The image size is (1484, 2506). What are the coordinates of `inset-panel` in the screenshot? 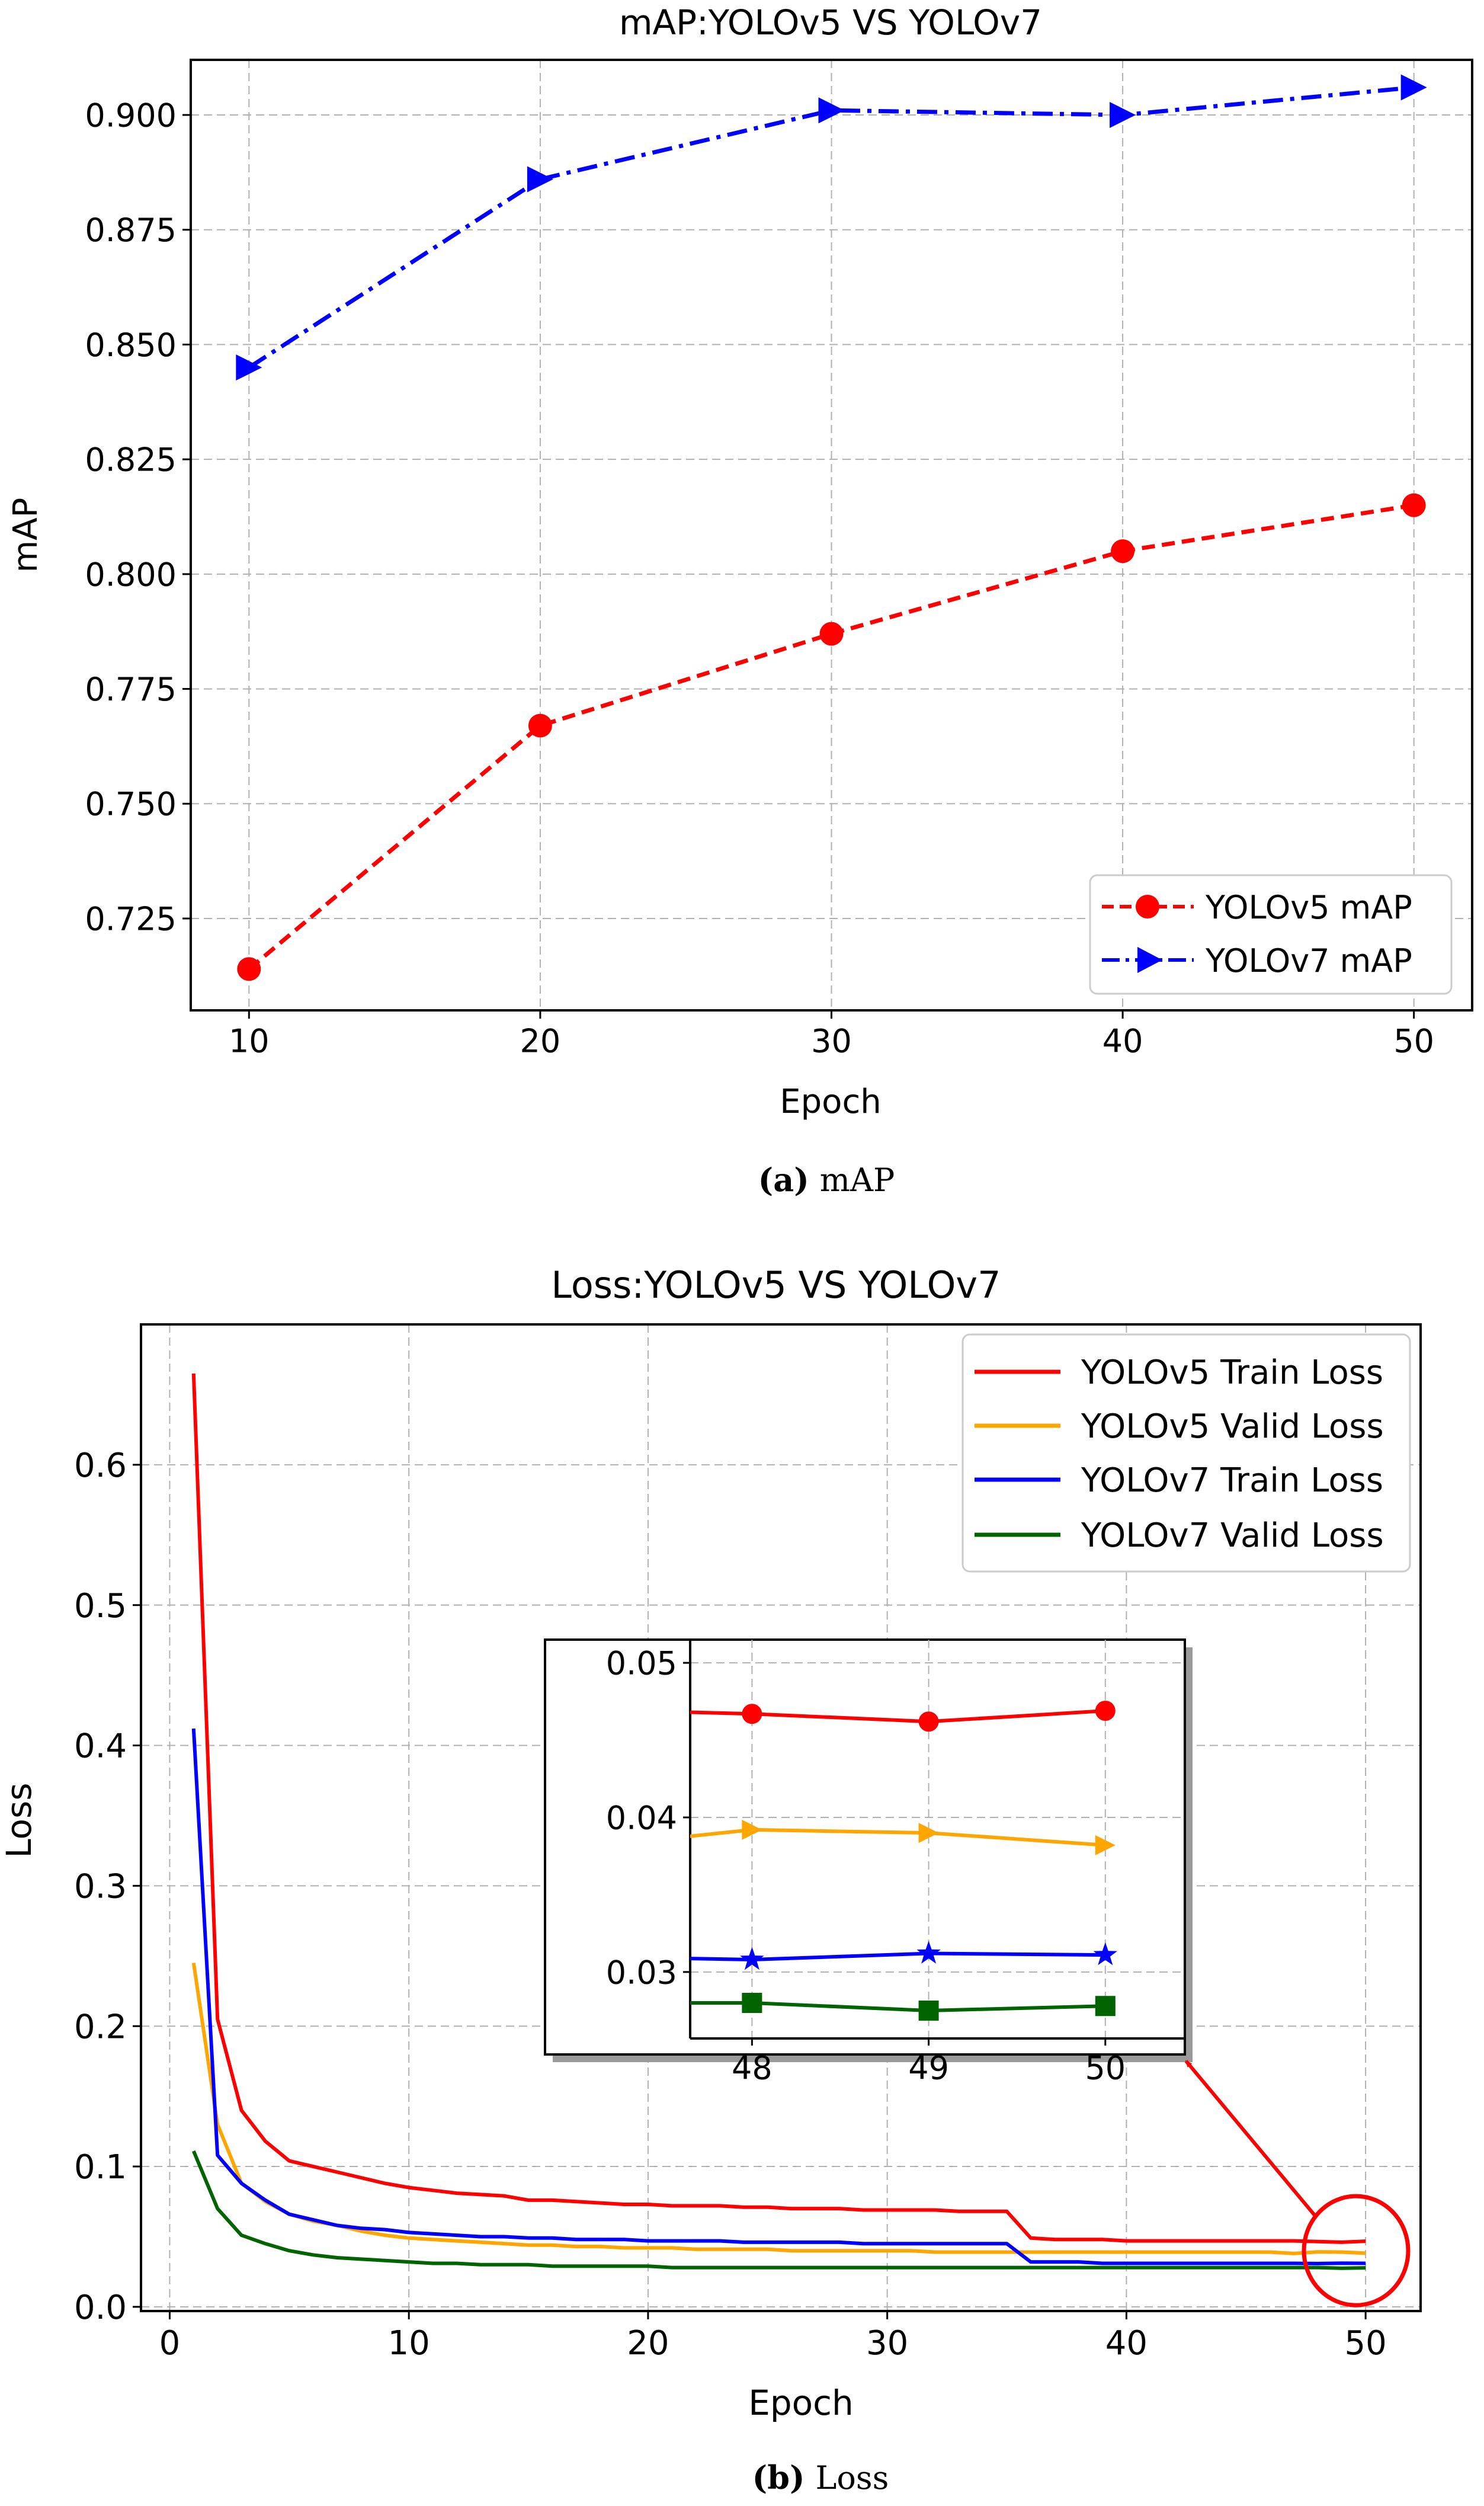 It's located at (865, 1847).